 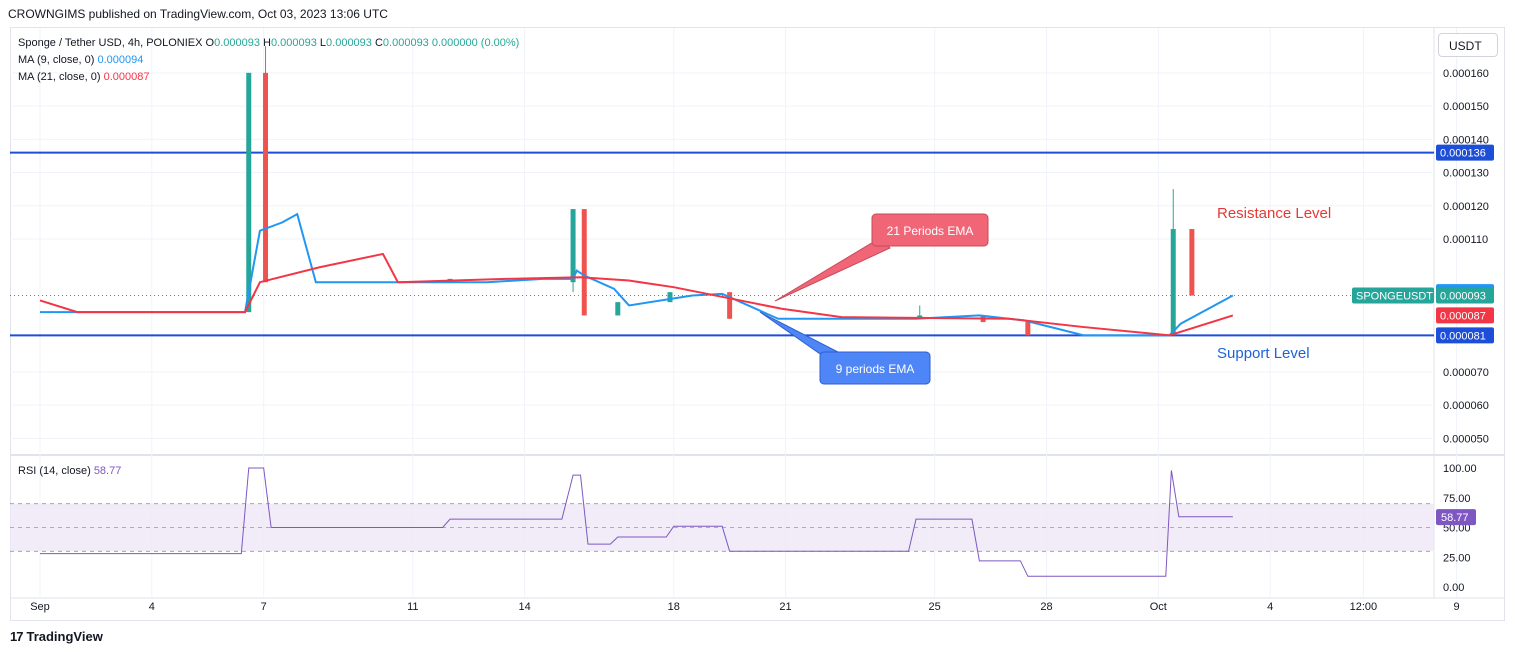 What do you see at coordinates (56, 471) in the screenshot?
I see `legend-rsi-label: RSI (14, close)` at bounding box center [56, 471].